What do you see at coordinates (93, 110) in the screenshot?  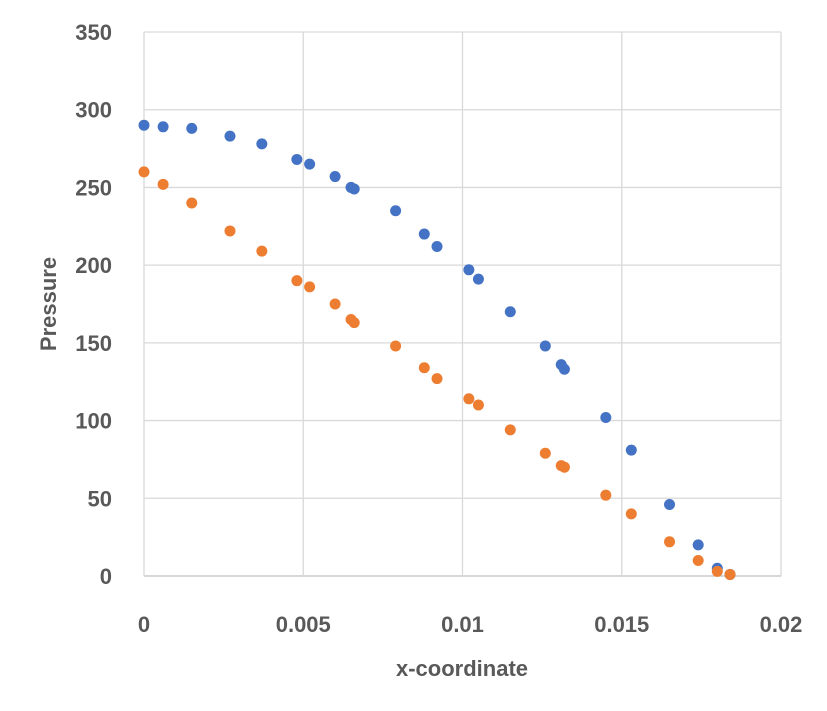 I see `y-tick-label: 300` at bounding box center [93, 110].